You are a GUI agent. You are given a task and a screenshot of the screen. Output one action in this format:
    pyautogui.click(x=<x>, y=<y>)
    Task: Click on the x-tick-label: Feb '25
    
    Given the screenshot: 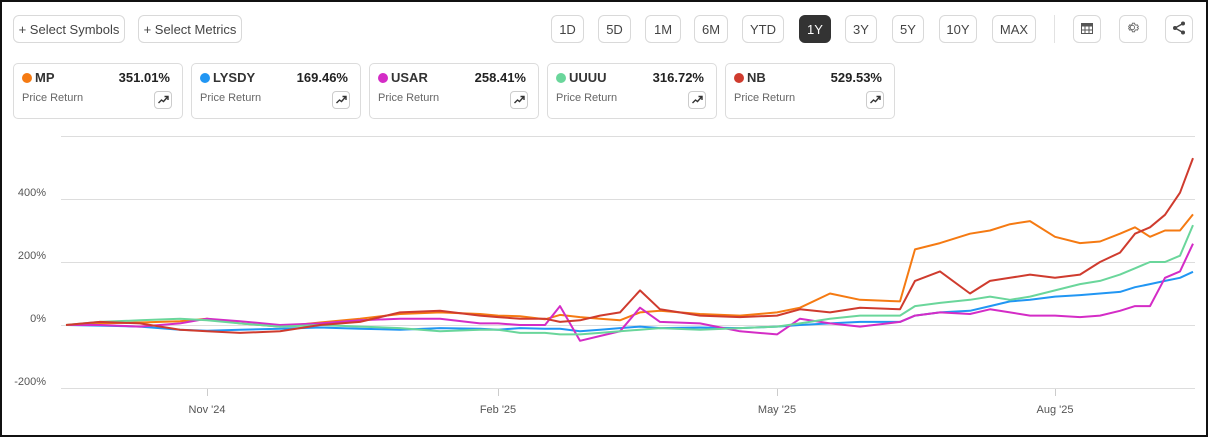 What is the action you would take?
    pyautogui.click(x=498, y=410)
    